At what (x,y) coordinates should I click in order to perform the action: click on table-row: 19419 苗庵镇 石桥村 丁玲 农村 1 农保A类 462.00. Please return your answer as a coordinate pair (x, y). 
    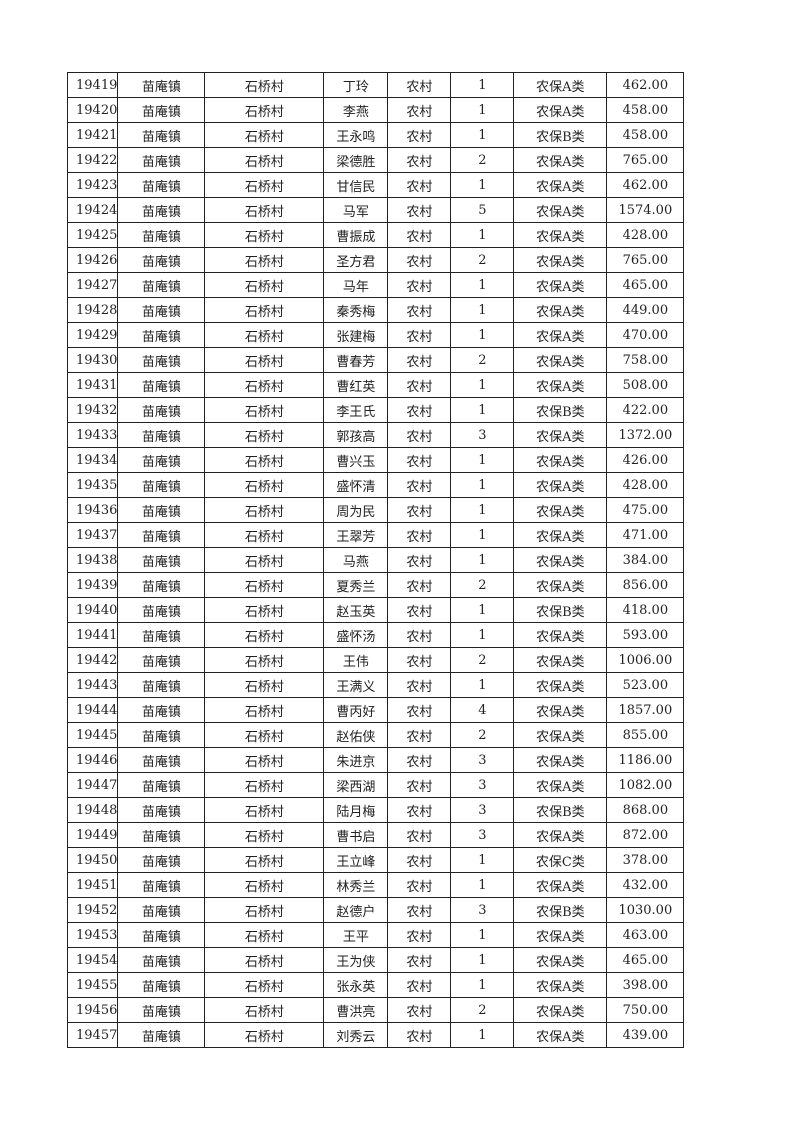
    Looking at the image, I should click on (375, 85).